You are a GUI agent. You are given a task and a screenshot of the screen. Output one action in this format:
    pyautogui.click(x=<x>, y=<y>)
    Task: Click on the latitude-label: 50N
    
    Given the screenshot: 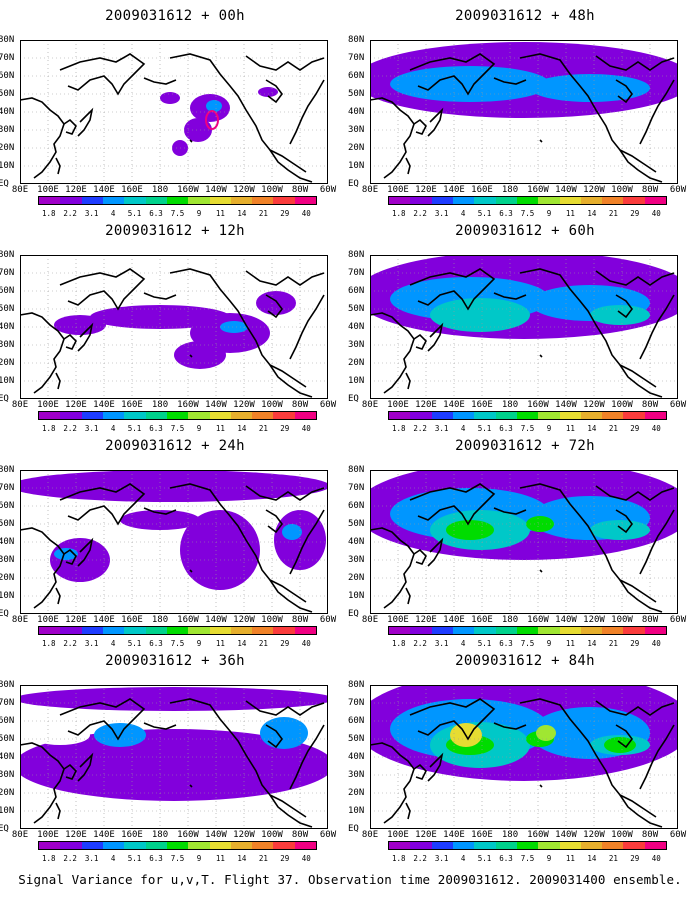 What is the action you would take?
    pyautogui.click(x=356, y=94)
    